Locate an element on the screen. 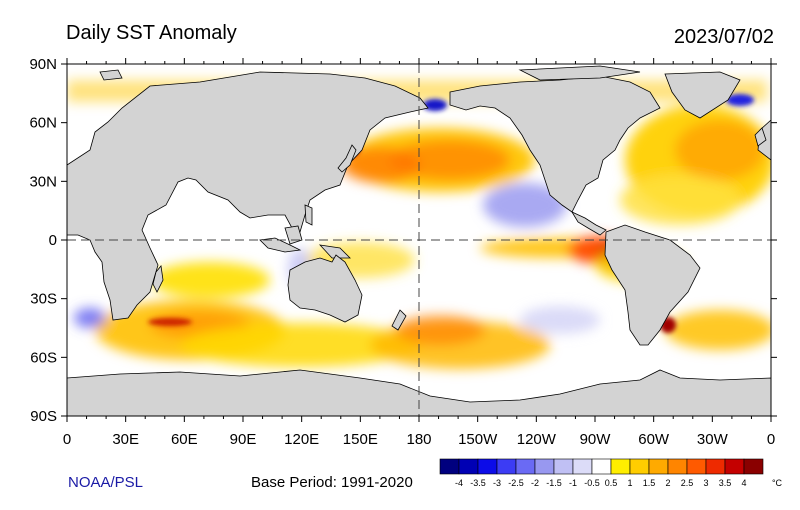 Image resolution: width=800 pixels, height=510 pixels. colorbar-label: -0.5 is located at coordinates (592, 483).